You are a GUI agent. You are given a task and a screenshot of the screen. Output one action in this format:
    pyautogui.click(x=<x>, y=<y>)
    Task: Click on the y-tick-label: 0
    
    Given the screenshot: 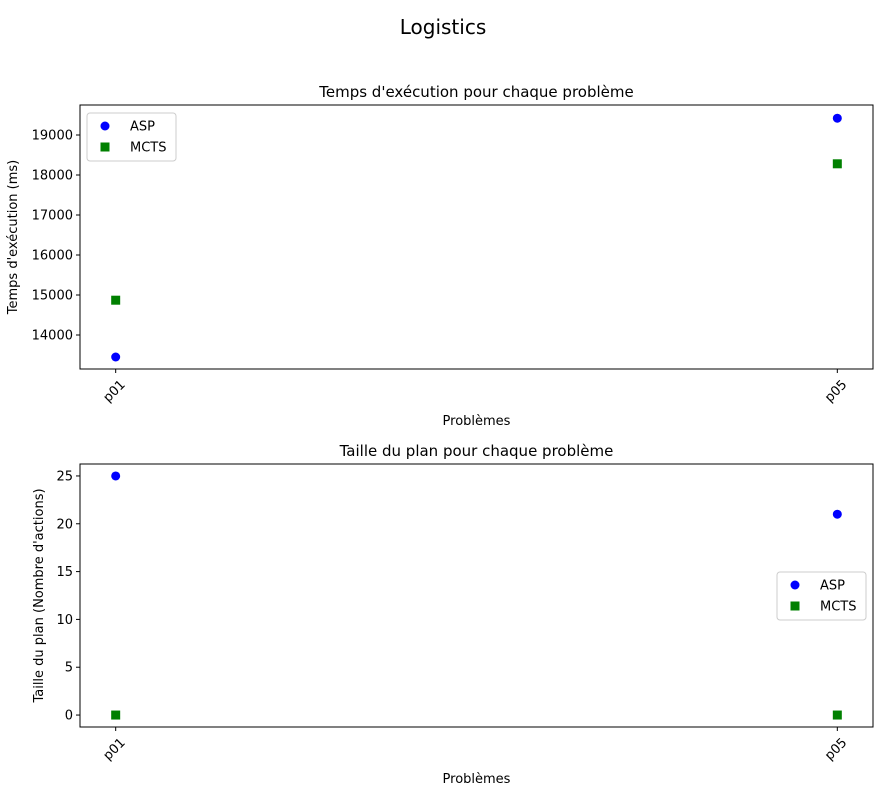 What is the action you would take?
    pyautogui.click(x=69, y=716)
    